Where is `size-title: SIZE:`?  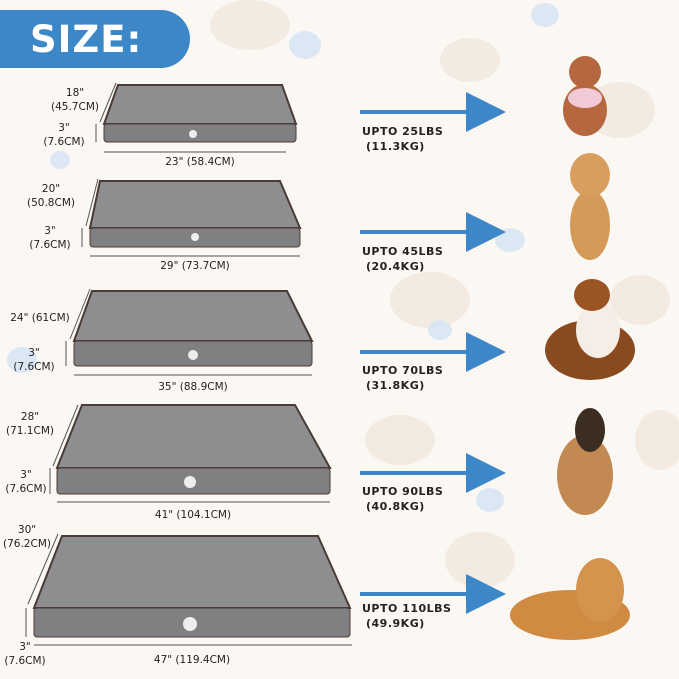
size-title: SIZE: is located at coordinates (86, 39).